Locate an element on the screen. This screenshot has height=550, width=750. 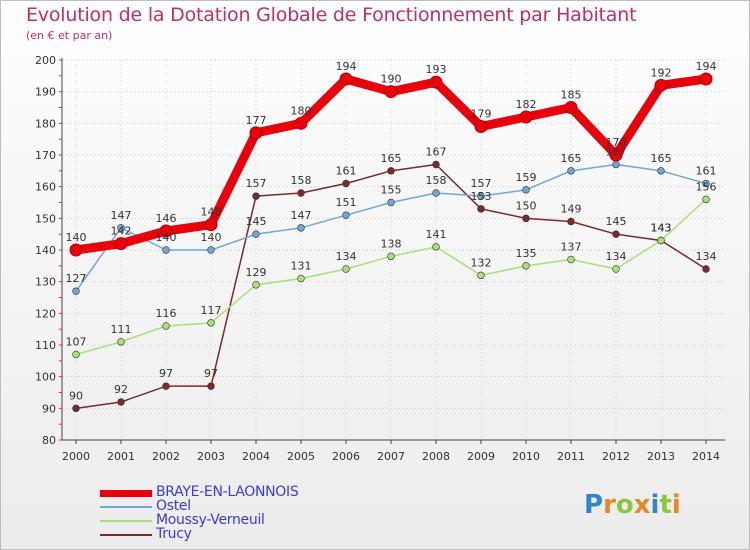
x-tick-label: 2008 is located at coordinates (436, 456).